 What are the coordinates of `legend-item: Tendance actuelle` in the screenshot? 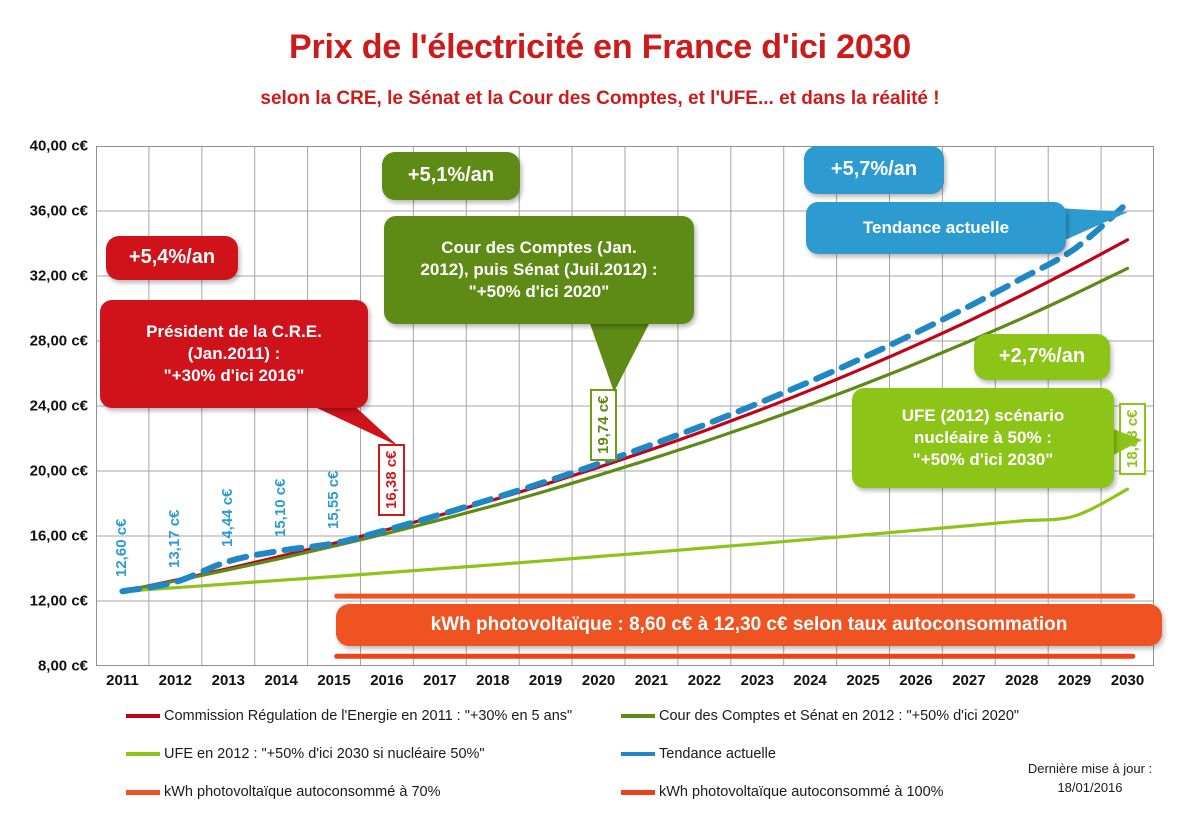 It's located at (698, 754).